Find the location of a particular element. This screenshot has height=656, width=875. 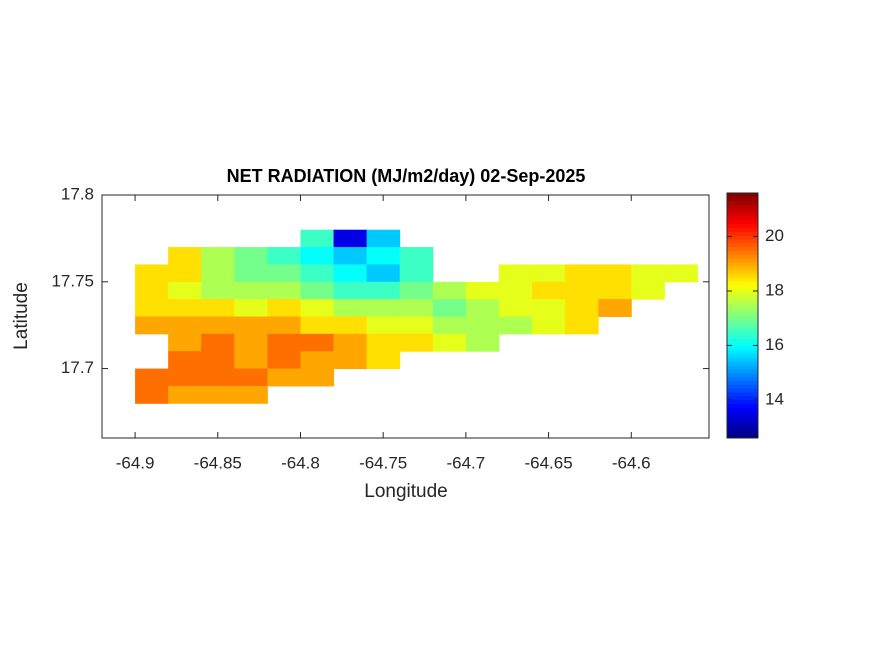

colorbar-tick-label: 14 is located at coordinates (774, 398).